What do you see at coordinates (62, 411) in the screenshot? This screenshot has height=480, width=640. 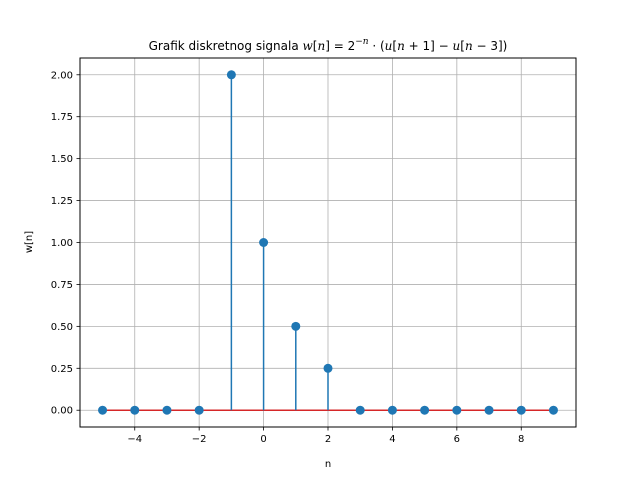 I see `y-tick-label: 0.00` at bounding box center [62, 411].